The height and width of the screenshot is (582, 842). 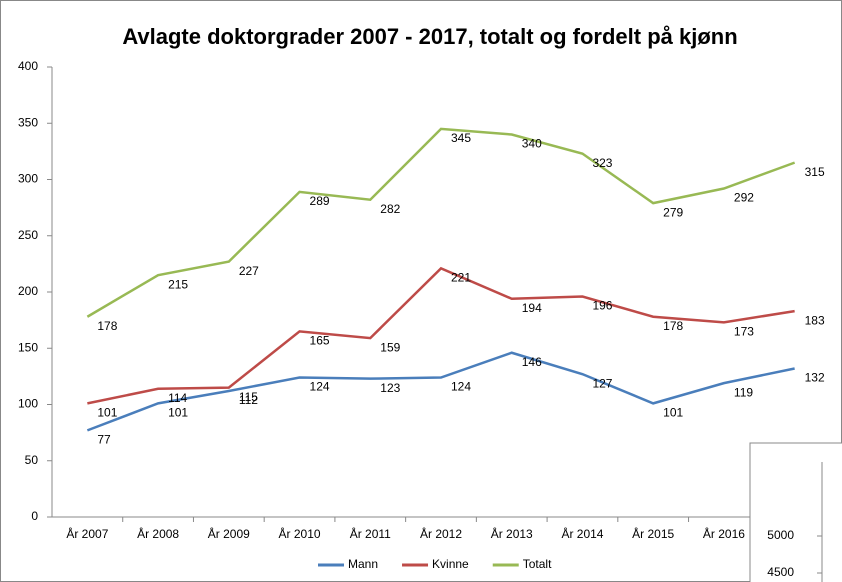 What do you see at coordinates (28, 347) in the screenshot?
I see `y-tick-label: 150` at bounding box center [28, 347].